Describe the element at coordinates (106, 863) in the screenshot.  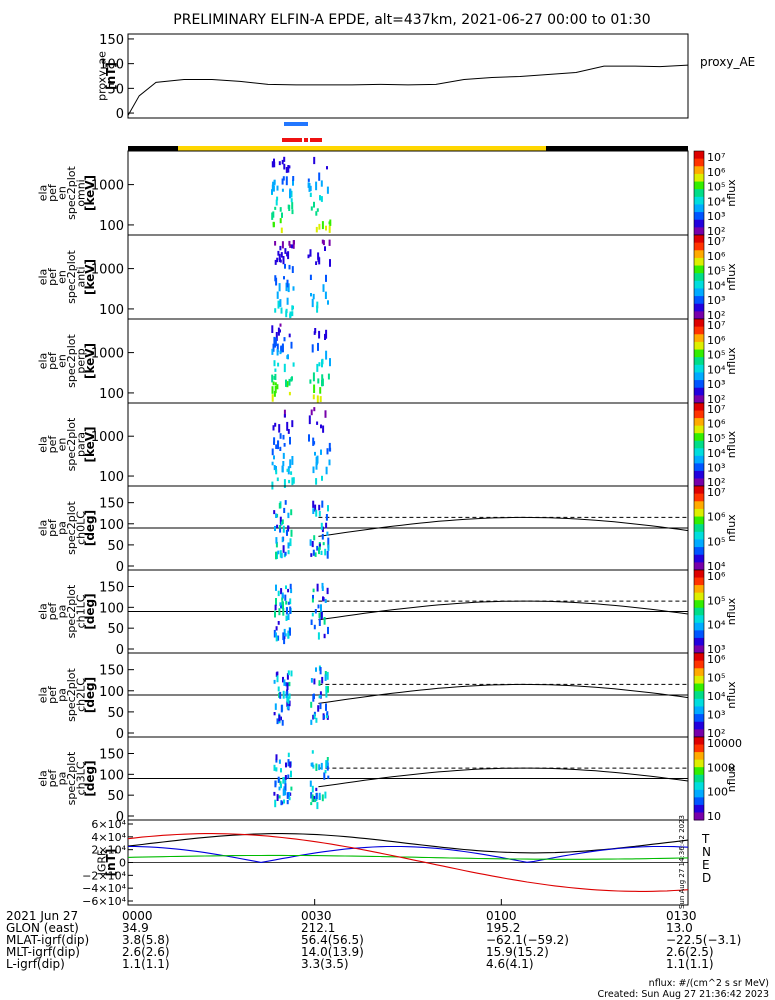
I see `panel-ylabel: IGRF[nT]` at that location.